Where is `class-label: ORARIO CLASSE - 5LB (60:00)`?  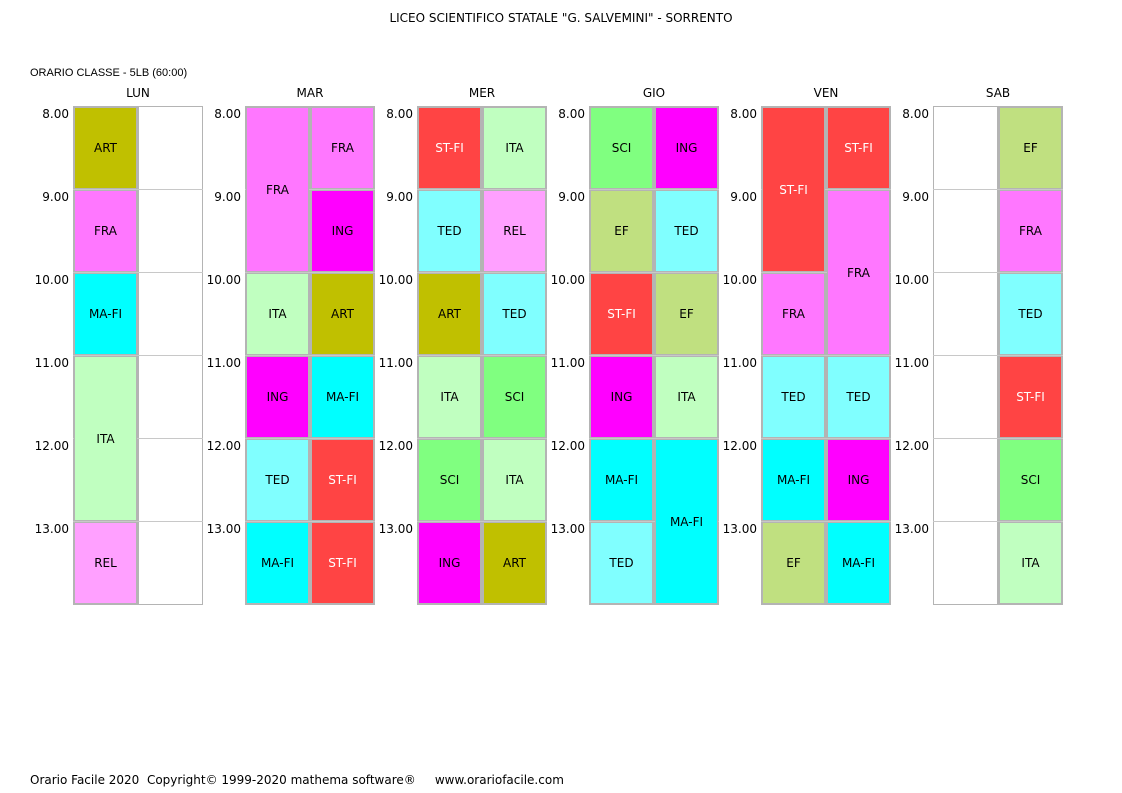
class-label: ORARIO CLASSE - 5LB (60:00) is located at coordinates (109, 73).